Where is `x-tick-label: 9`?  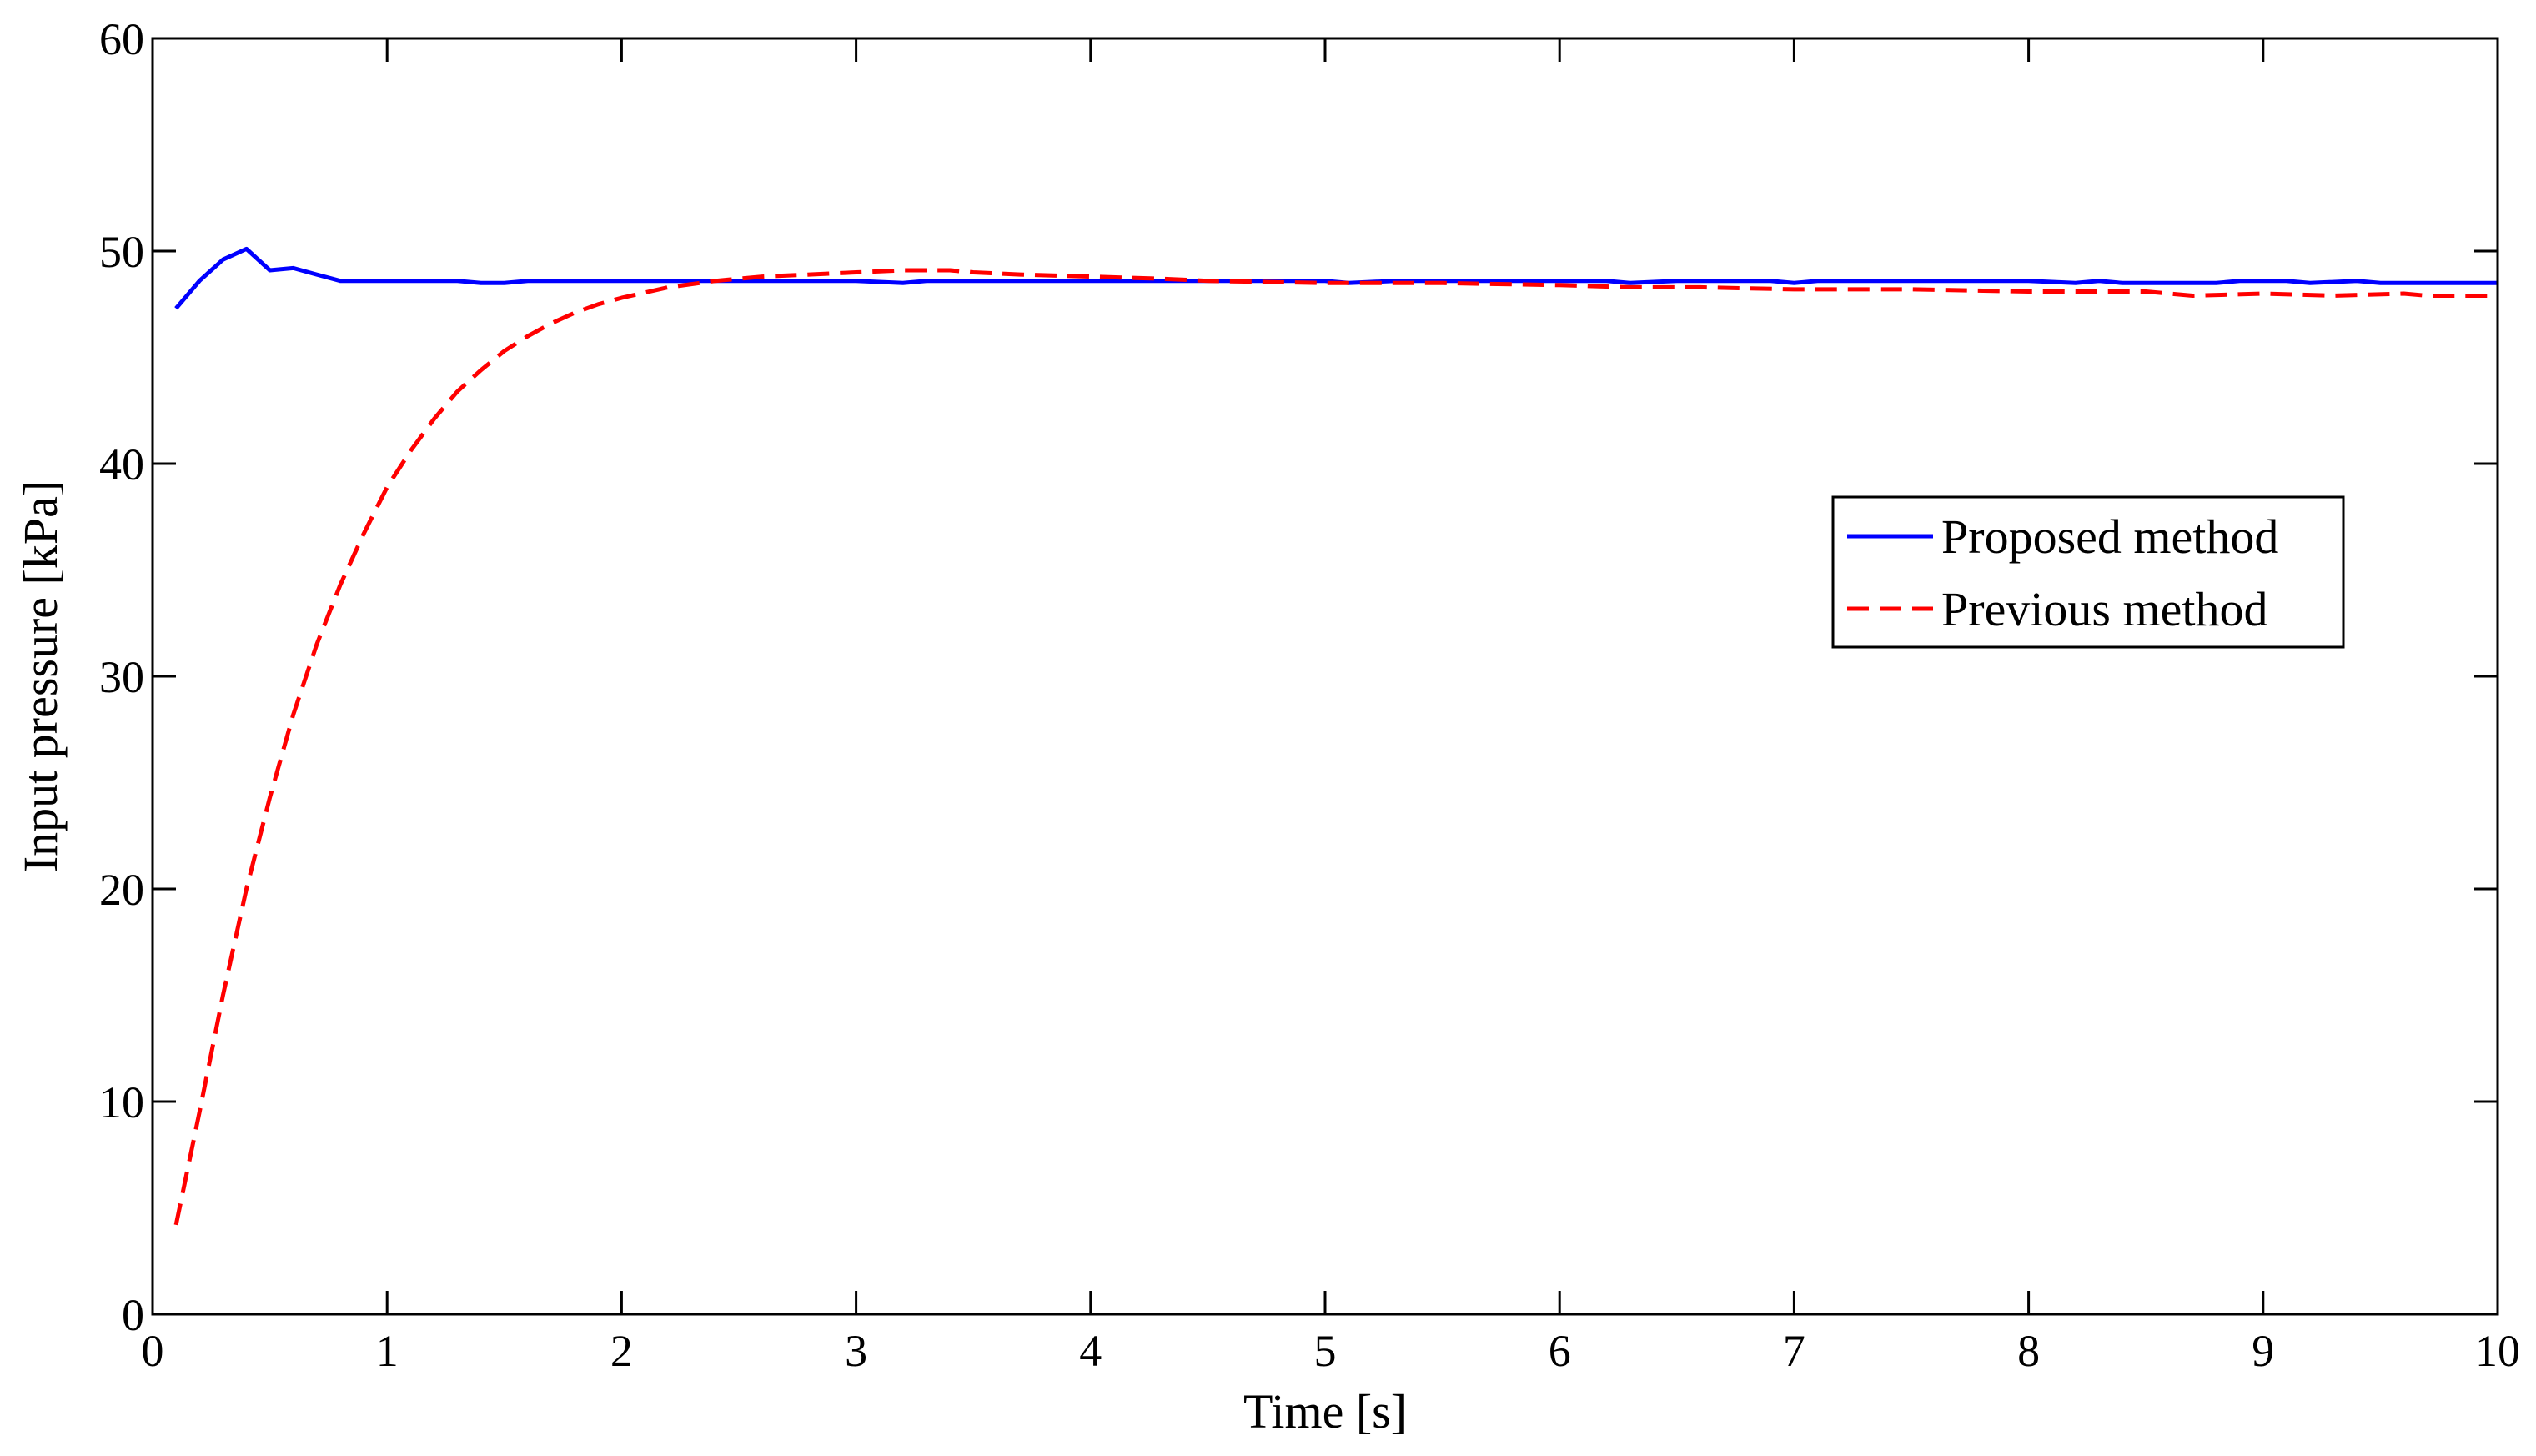
x-tick-label: 9 is located at coordinates (2263, 1351).